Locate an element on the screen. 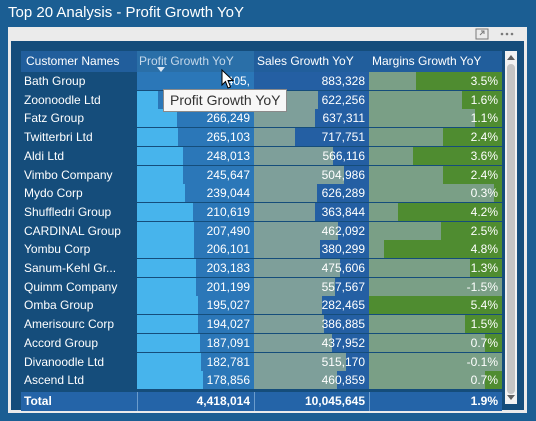 Image resolution: width=536 pixels, height=421 pixels. table-row: Twitterbri Ltd 265,103 717,751 2.4% is located at coordinates (261, 137).